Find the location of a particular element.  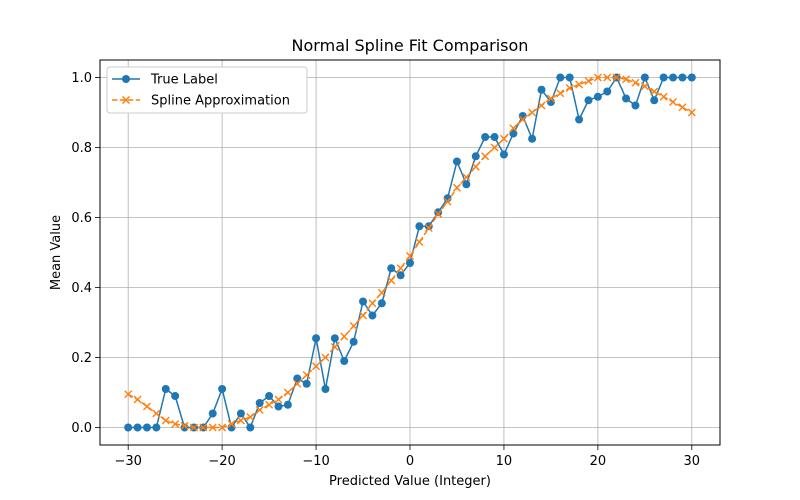

x-tick-label: 10 is located at coordinates (504, 461).